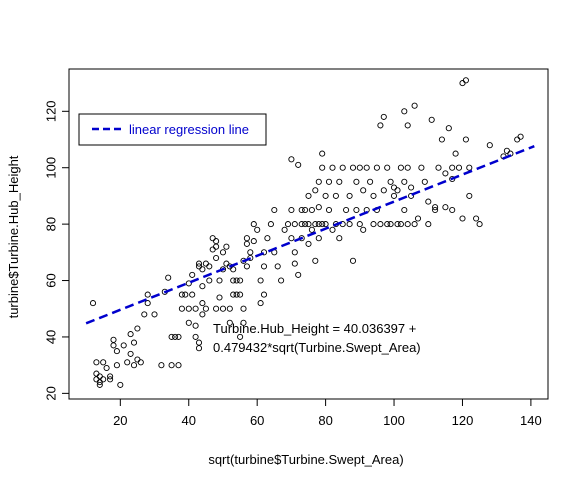 This screenshot has width=583, height=484. Describe the element at coordinates (51, 393) in the screenshot. I see `y-tick-label: 20` at that location.